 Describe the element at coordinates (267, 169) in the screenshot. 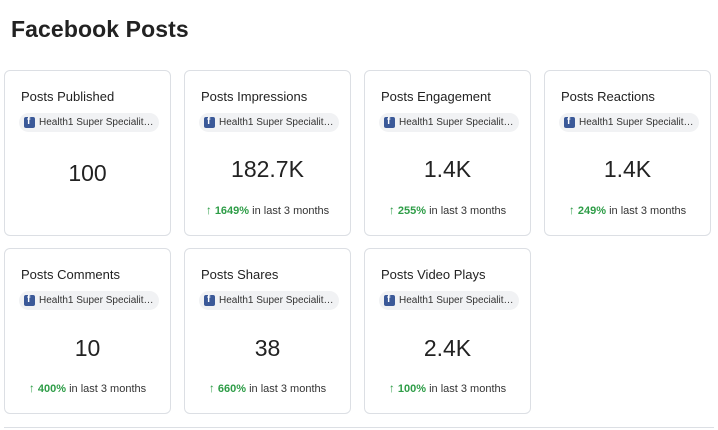

I see `metric-value: 182.7K` at that location.